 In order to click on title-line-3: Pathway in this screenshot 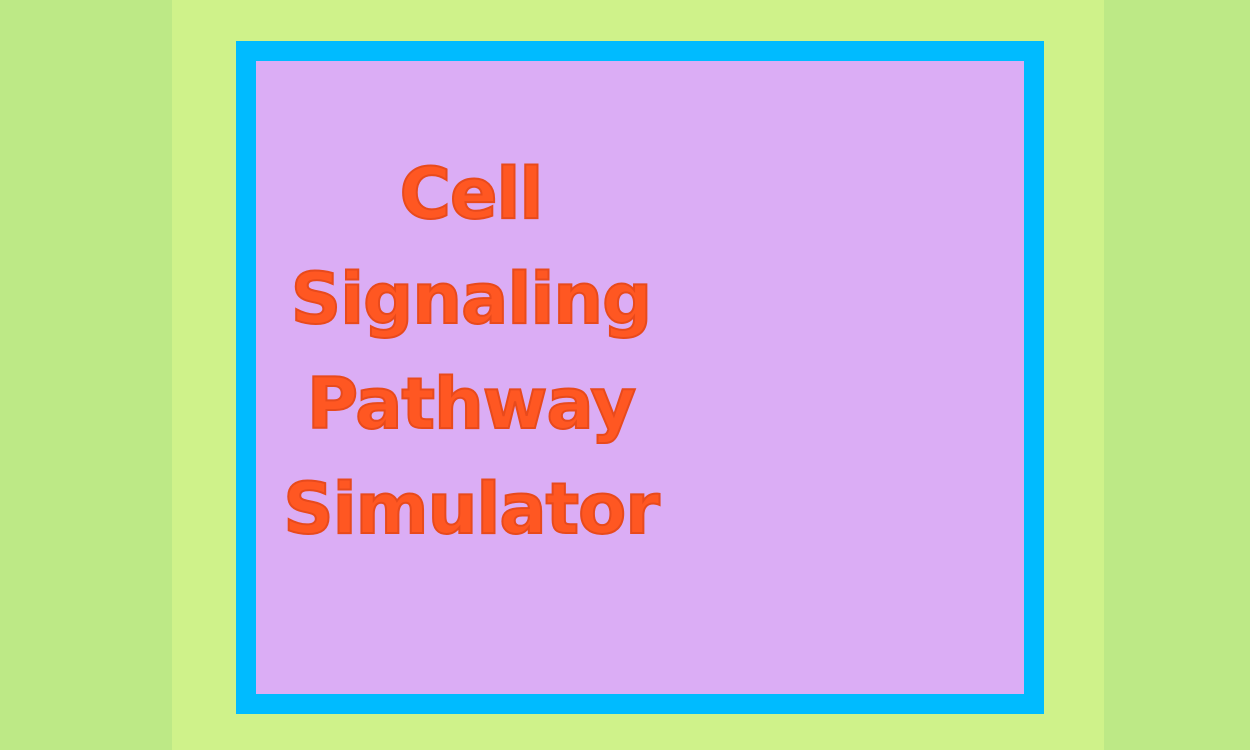, I will do `click(471, 404)`.